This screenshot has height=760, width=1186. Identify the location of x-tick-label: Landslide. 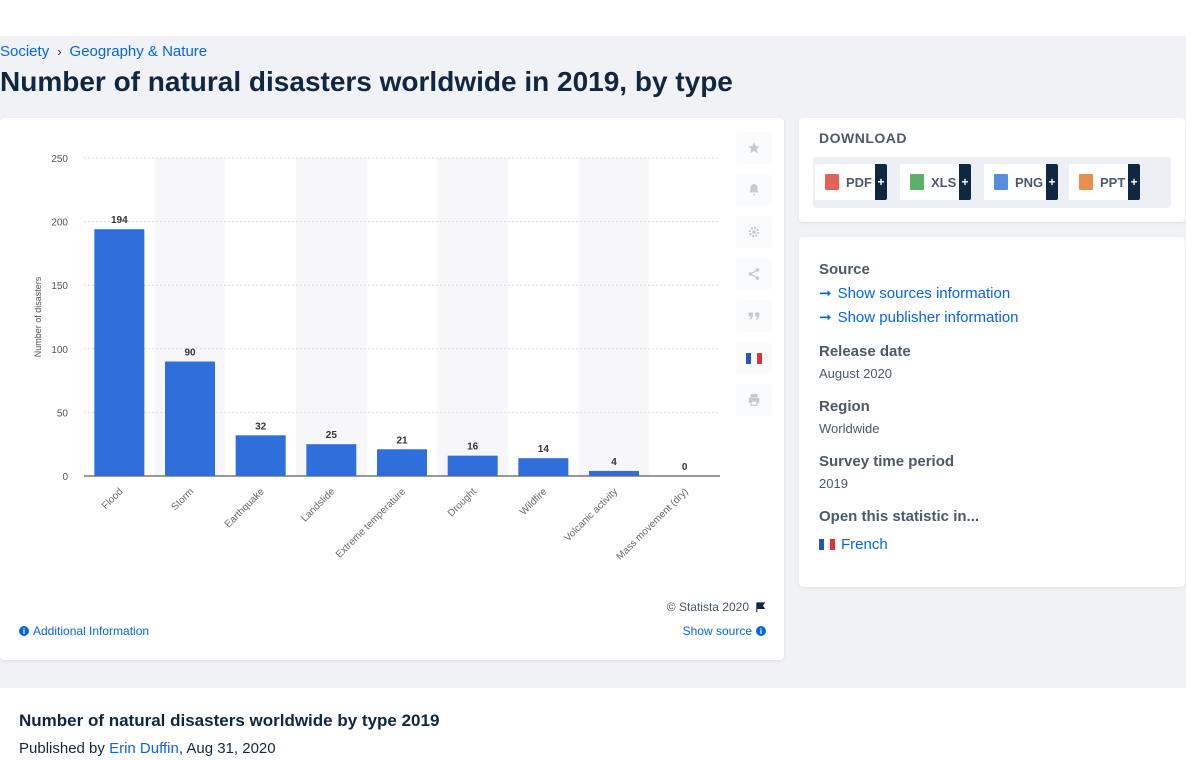
(318, 505).